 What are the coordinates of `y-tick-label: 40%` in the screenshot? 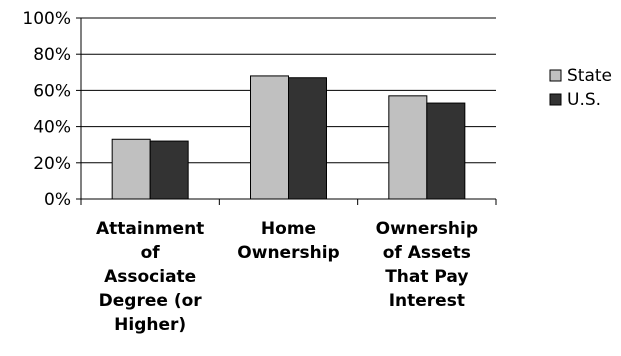 It's located at (52, 128).